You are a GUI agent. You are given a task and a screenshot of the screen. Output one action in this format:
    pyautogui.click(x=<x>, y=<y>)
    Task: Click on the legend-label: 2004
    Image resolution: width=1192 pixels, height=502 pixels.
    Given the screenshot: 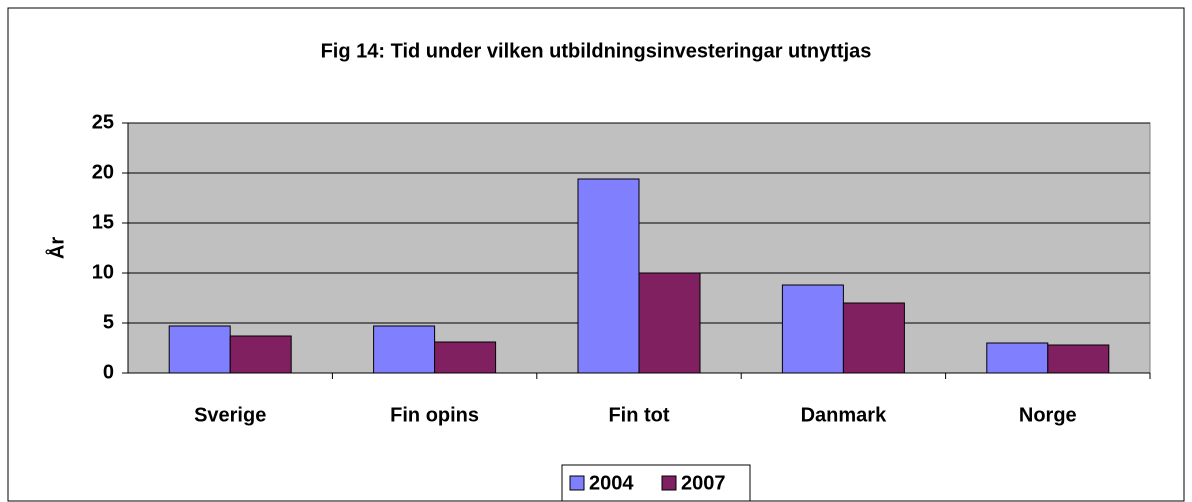 What is the action you would take?
    pyautogui.click(x=611, y=483)
    